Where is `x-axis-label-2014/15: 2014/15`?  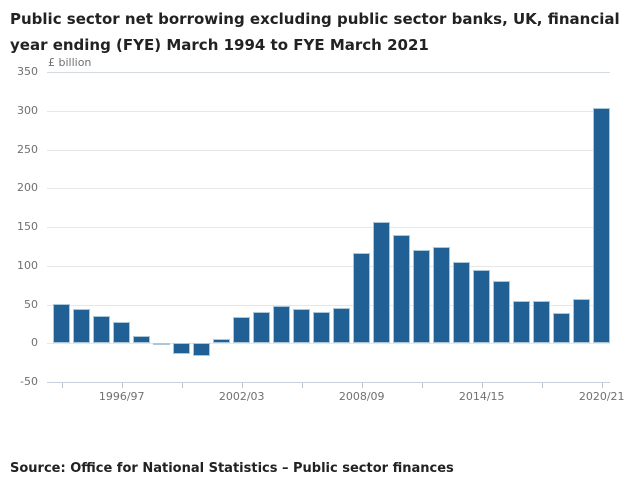 x-axis-label-2014/15: 2014/15 is located at coordinates (481, 396).